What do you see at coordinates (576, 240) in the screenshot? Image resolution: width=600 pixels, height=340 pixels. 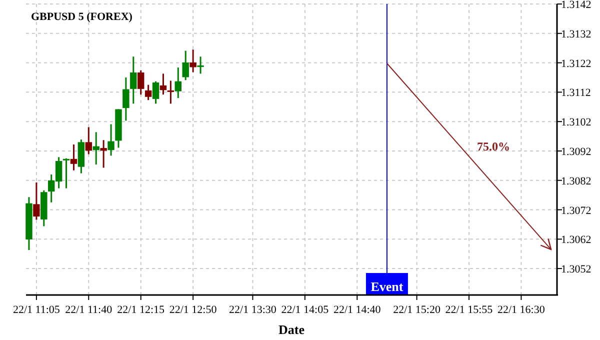 I see `y-tick-label: 1.3062` at bounding box center [576, 240].